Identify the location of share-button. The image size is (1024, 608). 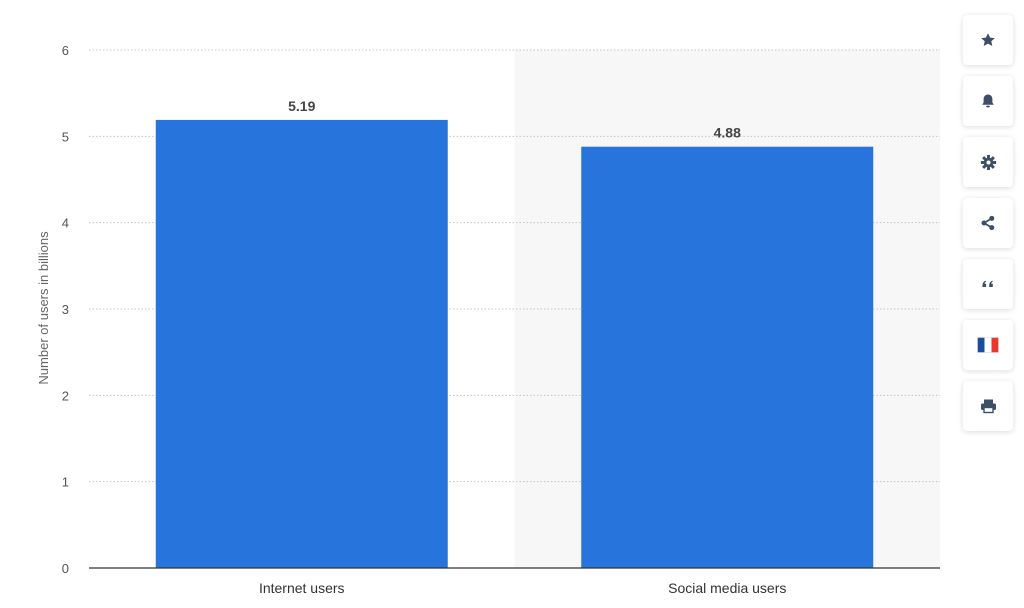
(988, 223).